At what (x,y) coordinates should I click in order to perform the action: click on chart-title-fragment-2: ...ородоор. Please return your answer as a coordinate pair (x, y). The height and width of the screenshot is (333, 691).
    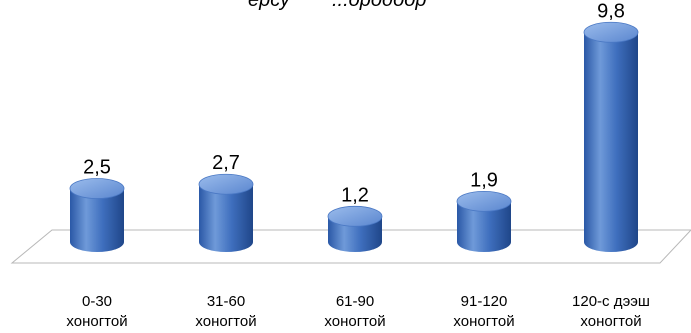
    Looking at the image, I should click on (379, 5).